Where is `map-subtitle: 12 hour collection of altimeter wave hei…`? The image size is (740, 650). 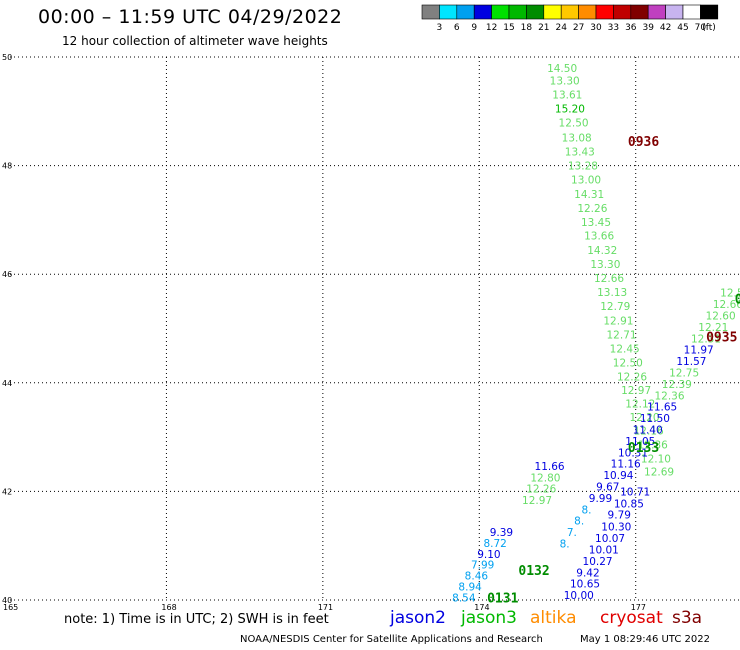 map-subtitle: 12 hour collection of altimeter wave hei… is located at coordinates (195, 41).